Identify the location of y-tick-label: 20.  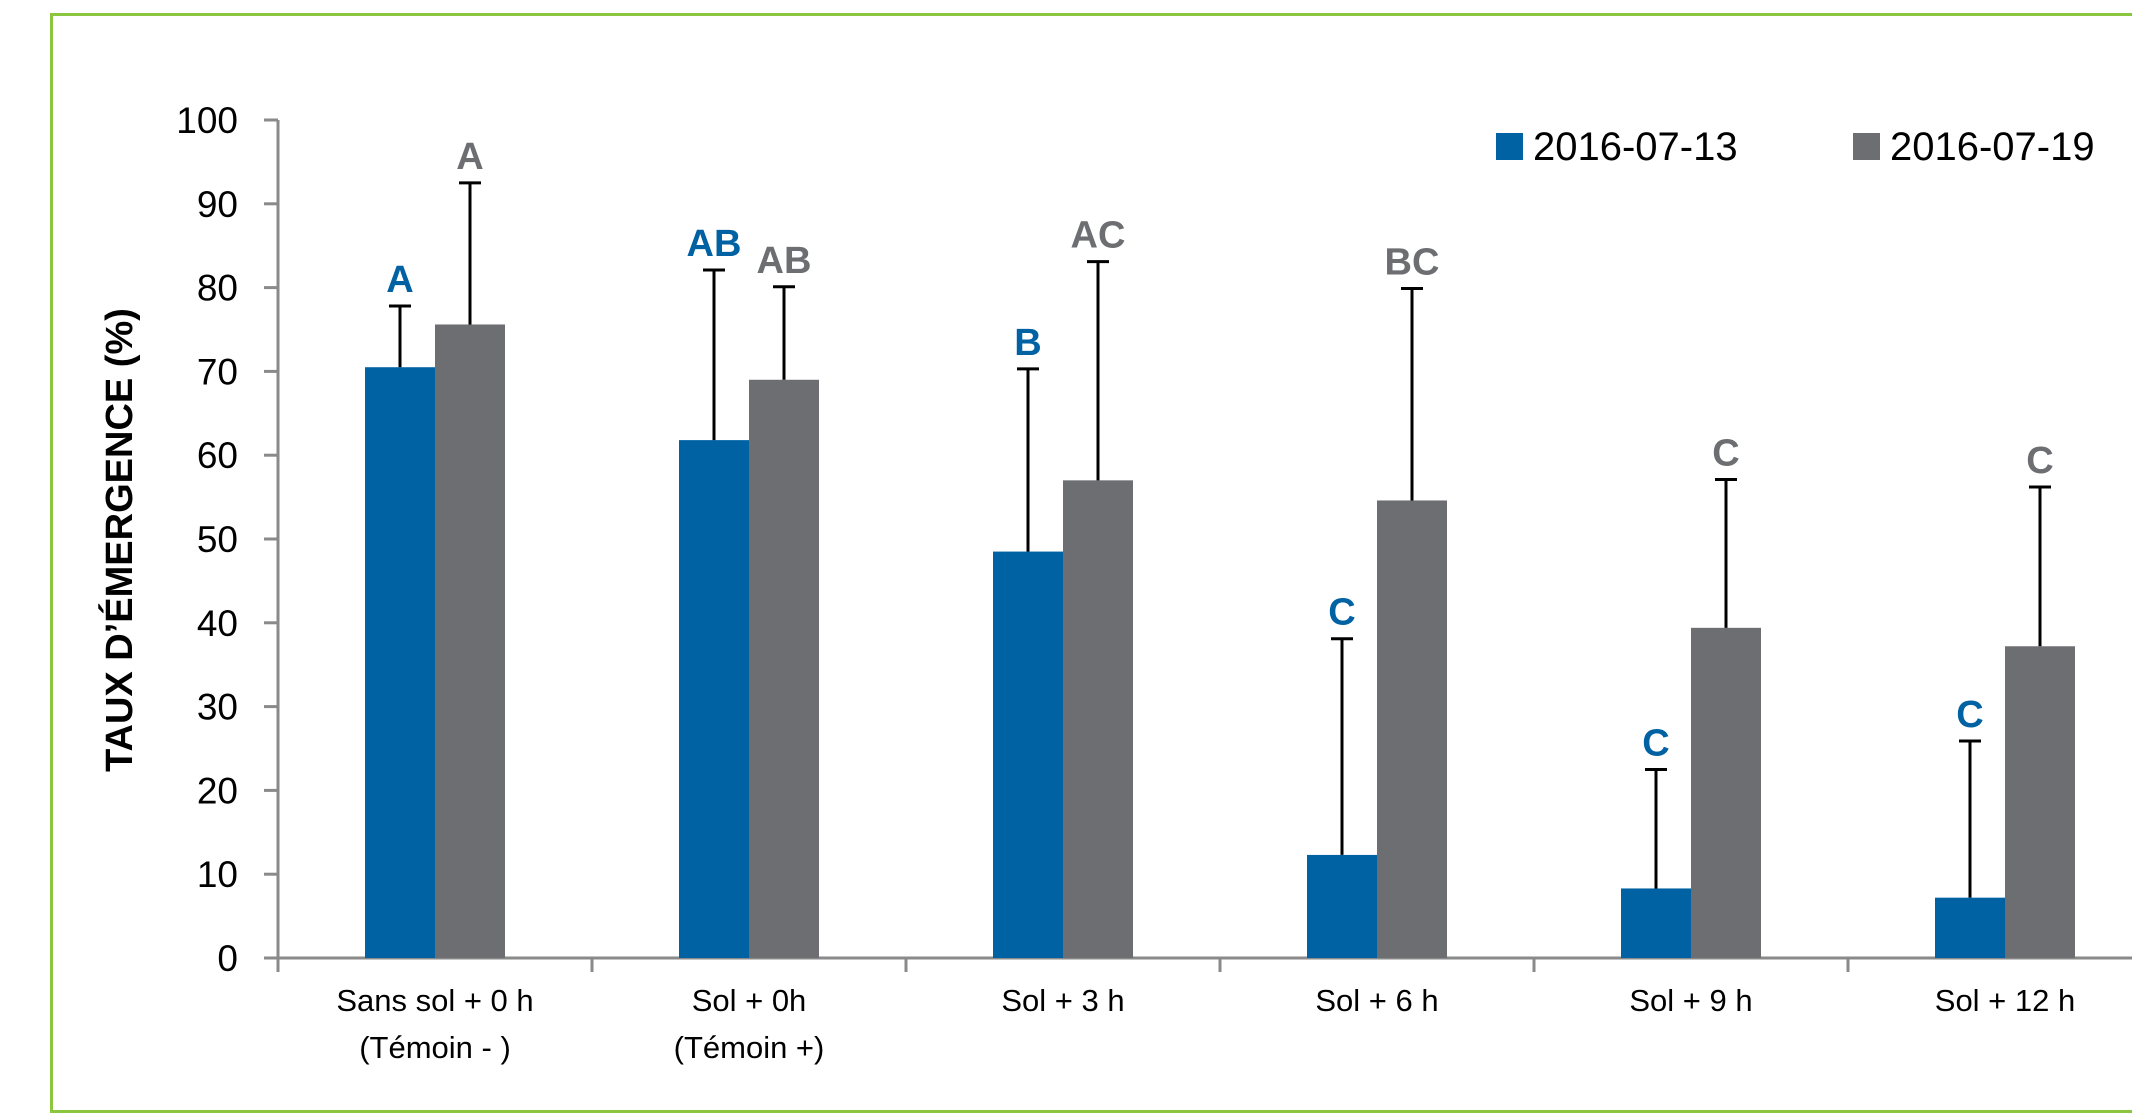
(217, 790).